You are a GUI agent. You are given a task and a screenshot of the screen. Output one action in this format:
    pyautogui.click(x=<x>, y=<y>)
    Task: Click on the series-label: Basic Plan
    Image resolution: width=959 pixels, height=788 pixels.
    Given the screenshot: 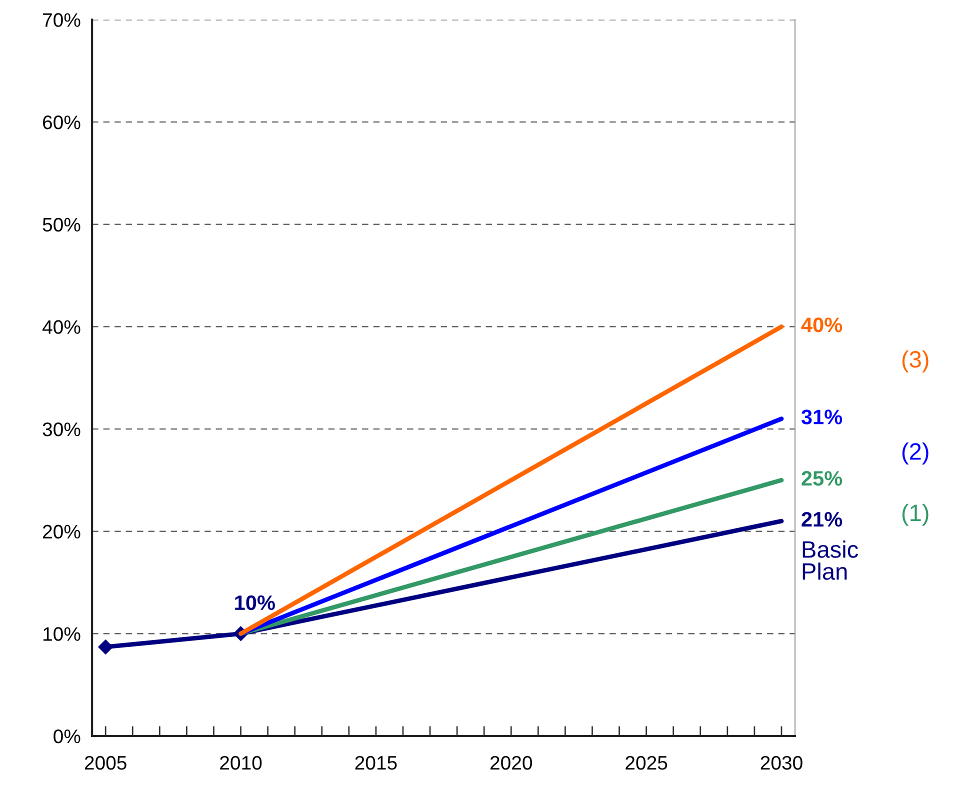 What is the action you would take?
    pyautogui.click(x=830, y=560)
    